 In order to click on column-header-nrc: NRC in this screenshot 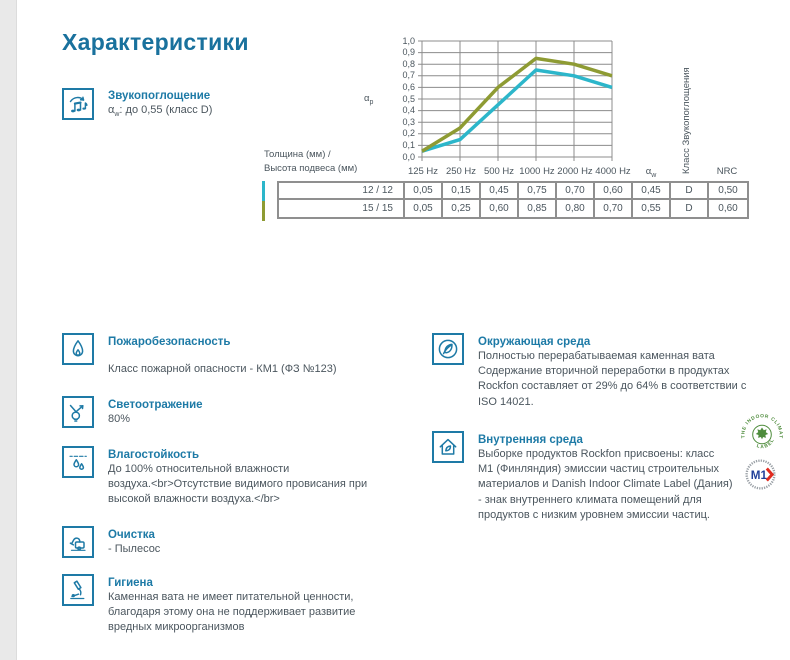, I will do `click(727, 171)`.